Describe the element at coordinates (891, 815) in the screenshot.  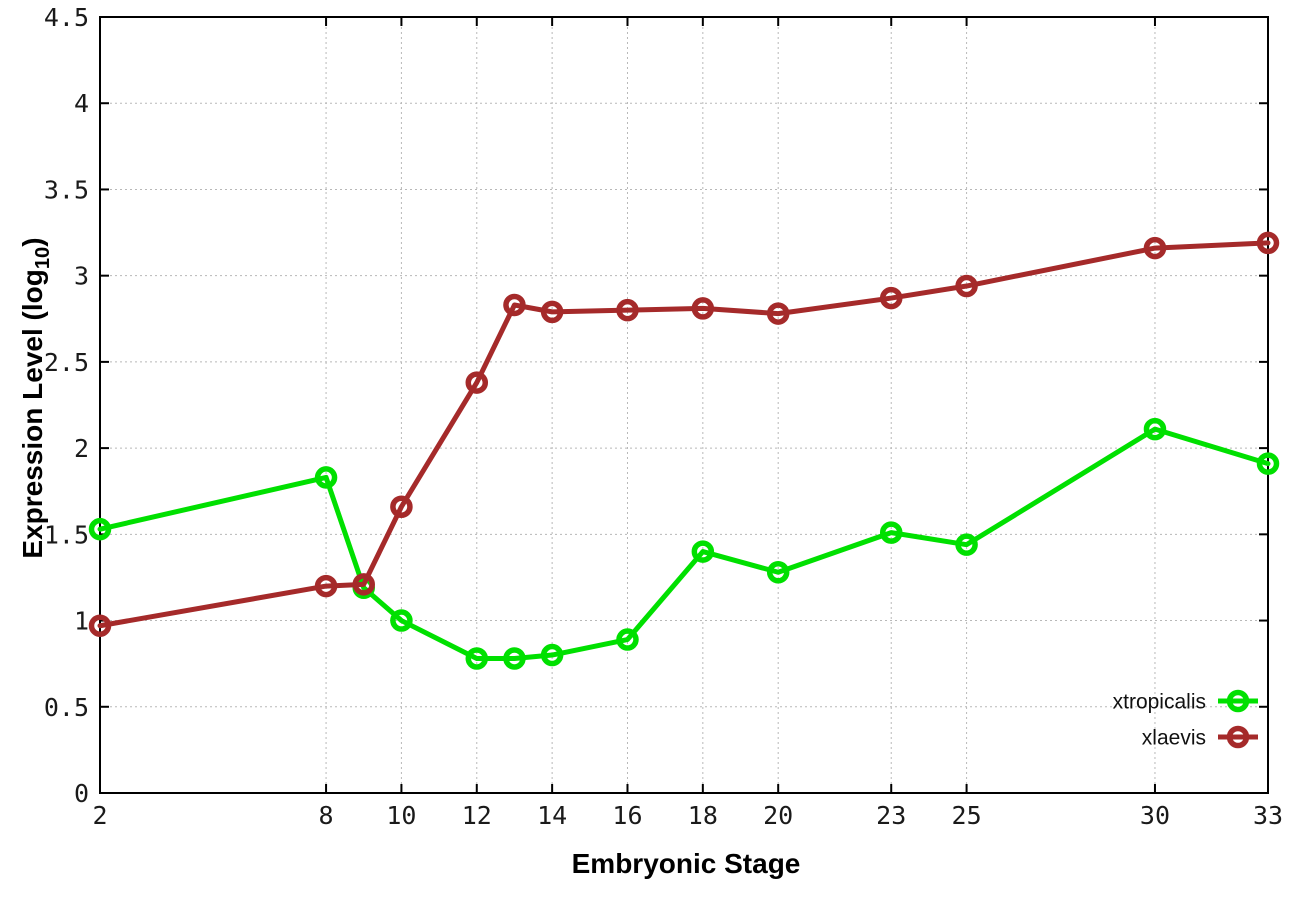
I see `x-tick-label: 23` at that location.